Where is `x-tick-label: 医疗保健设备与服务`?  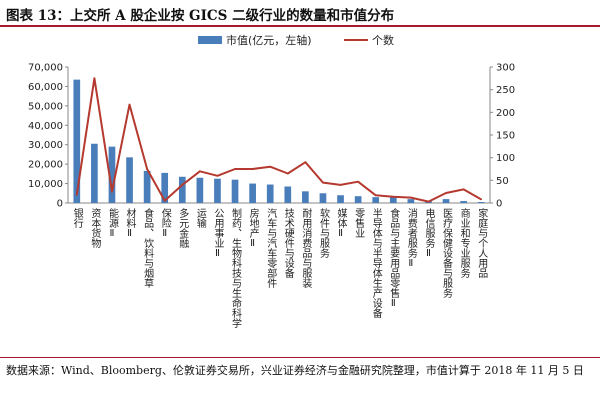
x-tick-label: 医疗保健设备与服务 is located at coordinates (447, 253).